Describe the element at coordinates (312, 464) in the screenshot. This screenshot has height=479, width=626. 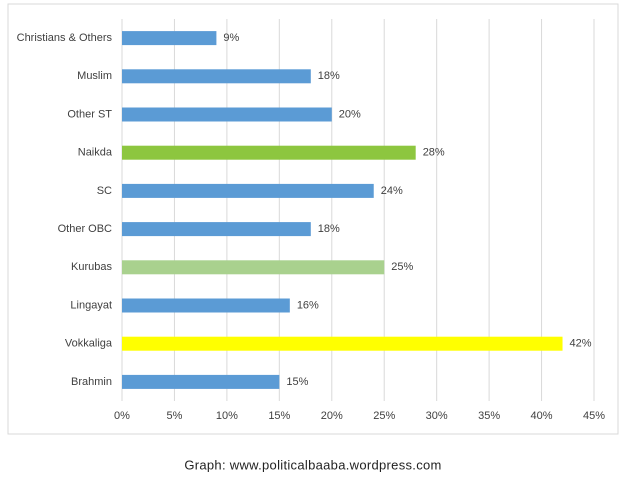
I see `caption: Graph: www.politicalbaaba.wordpress.com` at that location.